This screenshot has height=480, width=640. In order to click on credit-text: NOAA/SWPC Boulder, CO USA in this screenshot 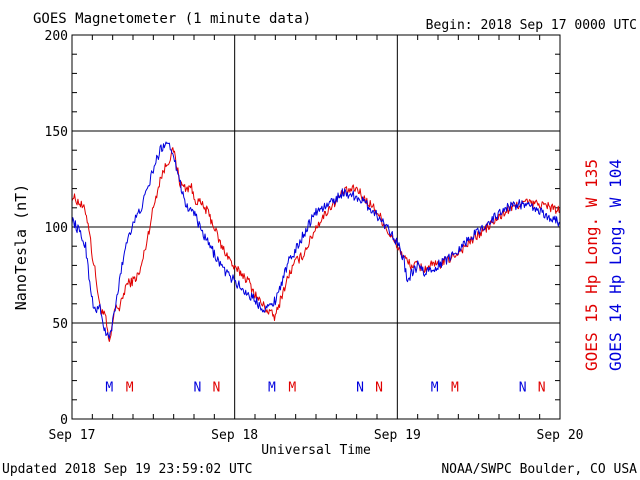, I will do `click(539, 469)`.